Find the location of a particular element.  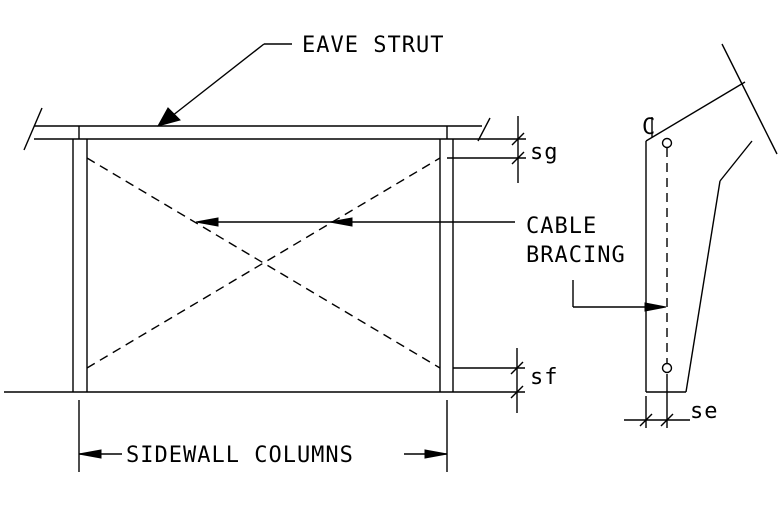

sidewall-column-left is located at coordinates (80, 265).